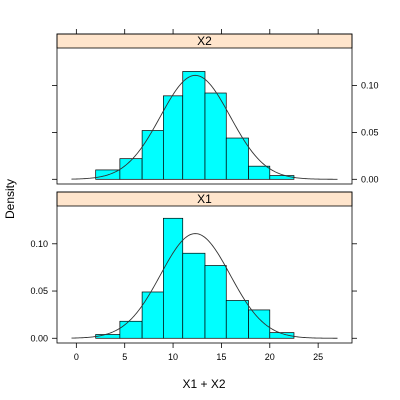 Image resolution: width=400 pixels, height=400 pixels. Describe the element at coordinates (76, 357) in the screenshot. I see `x-tick-label: 0` at that location.